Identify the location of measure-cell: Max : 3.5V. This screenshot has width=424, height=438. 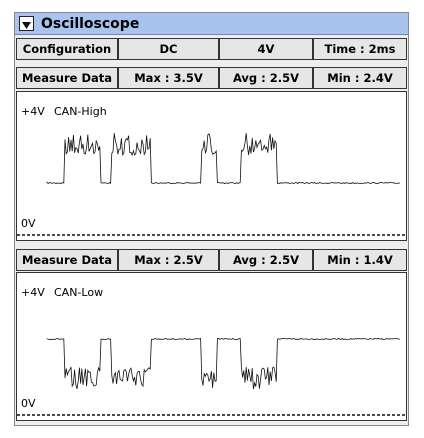
(168, 78).